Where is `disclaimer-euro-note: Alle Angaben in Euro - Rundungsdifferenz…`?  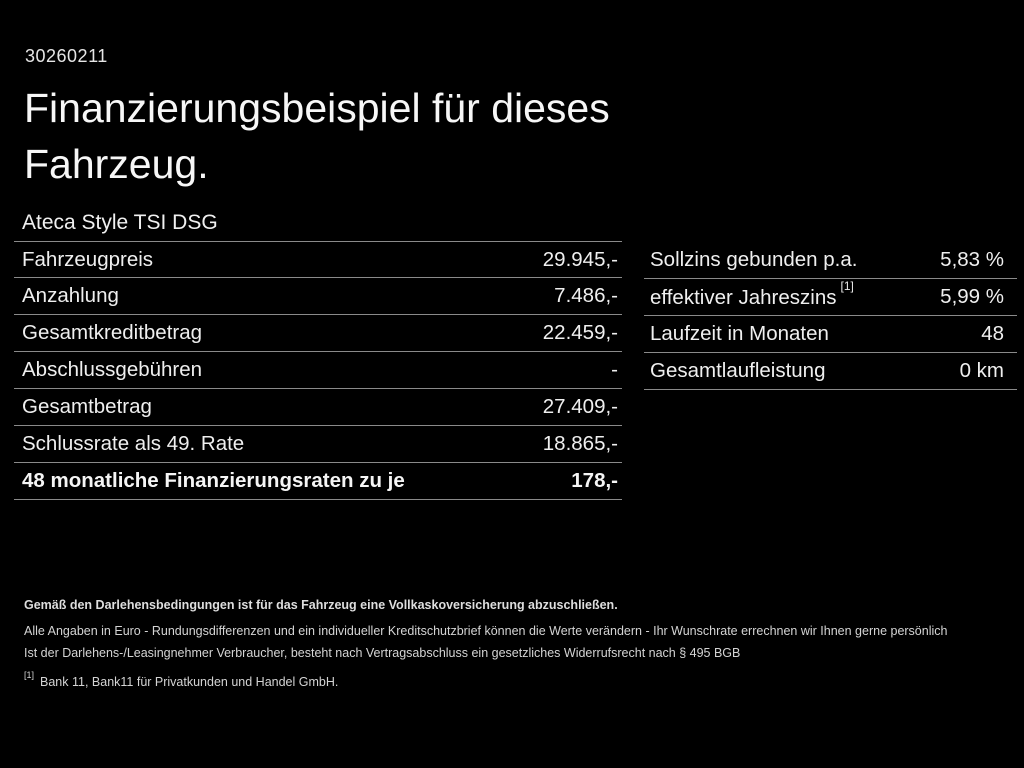
disclaimer-euro-note: Alle Angaben in Euro - Rundungsdifferenz… is located at coordinates (486, 631).